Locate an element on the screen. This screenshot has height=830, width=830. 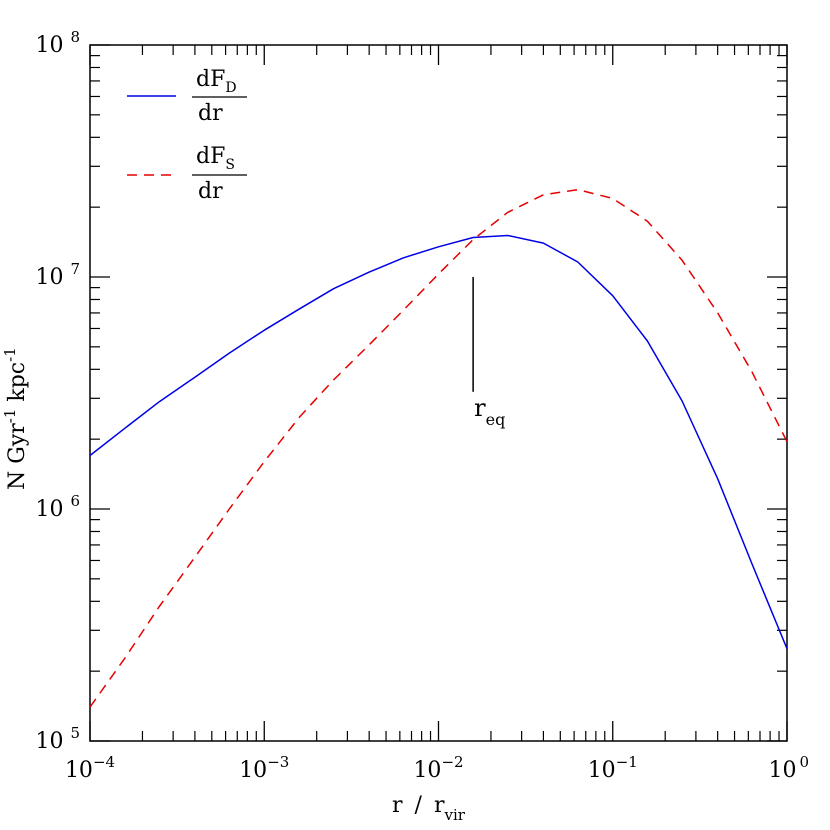
legend-den-d: dr is located at coordinates (210, 113).